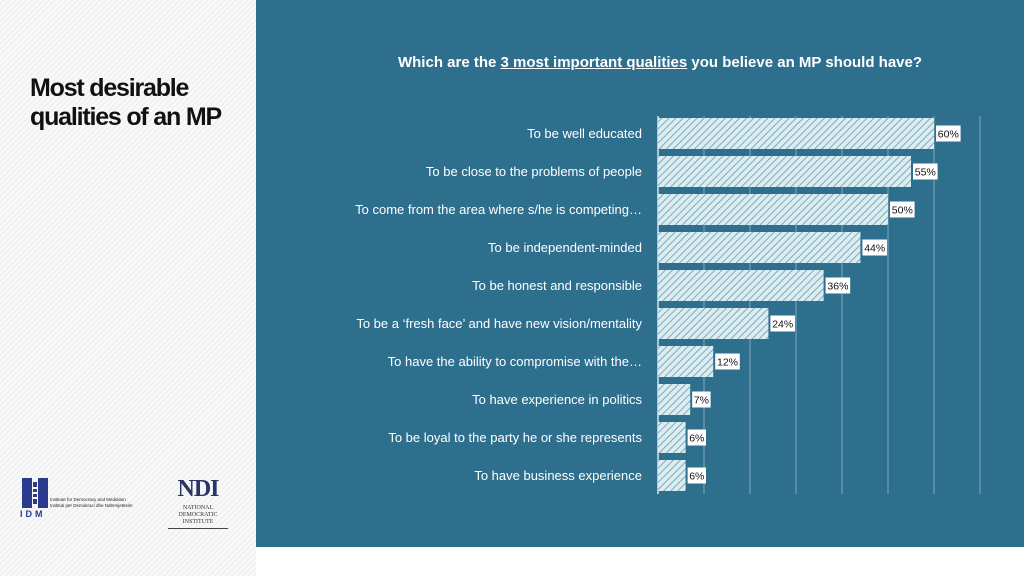  I want to click on ndi-mark: NDI, so click(198, 489).